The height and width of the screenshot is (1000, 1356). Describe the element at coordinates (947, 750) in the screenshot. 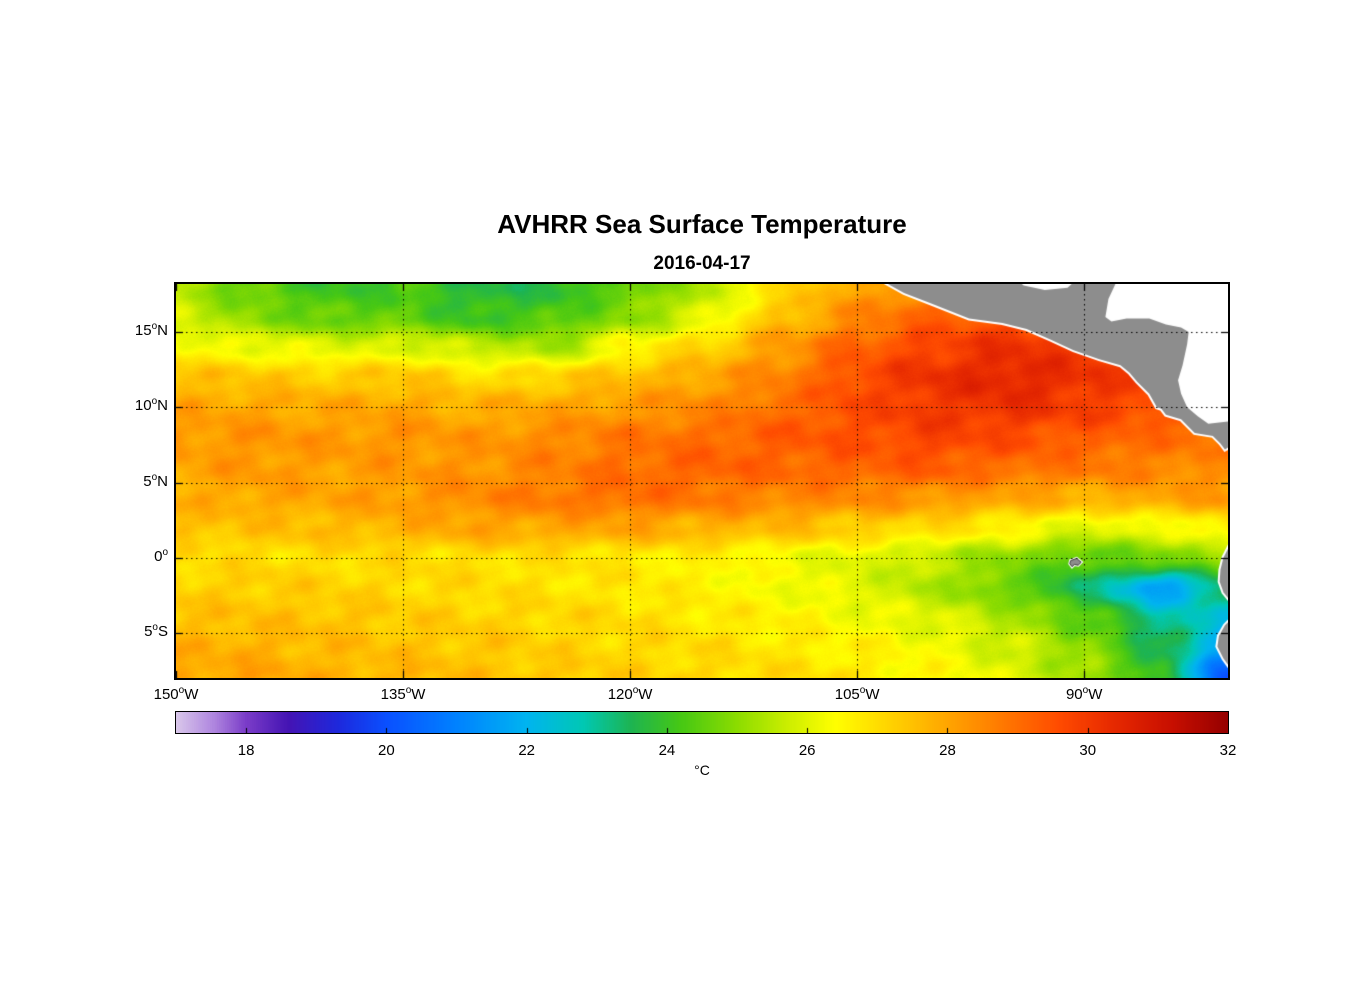

I see `colorbar-tick-label: 28` at that location.